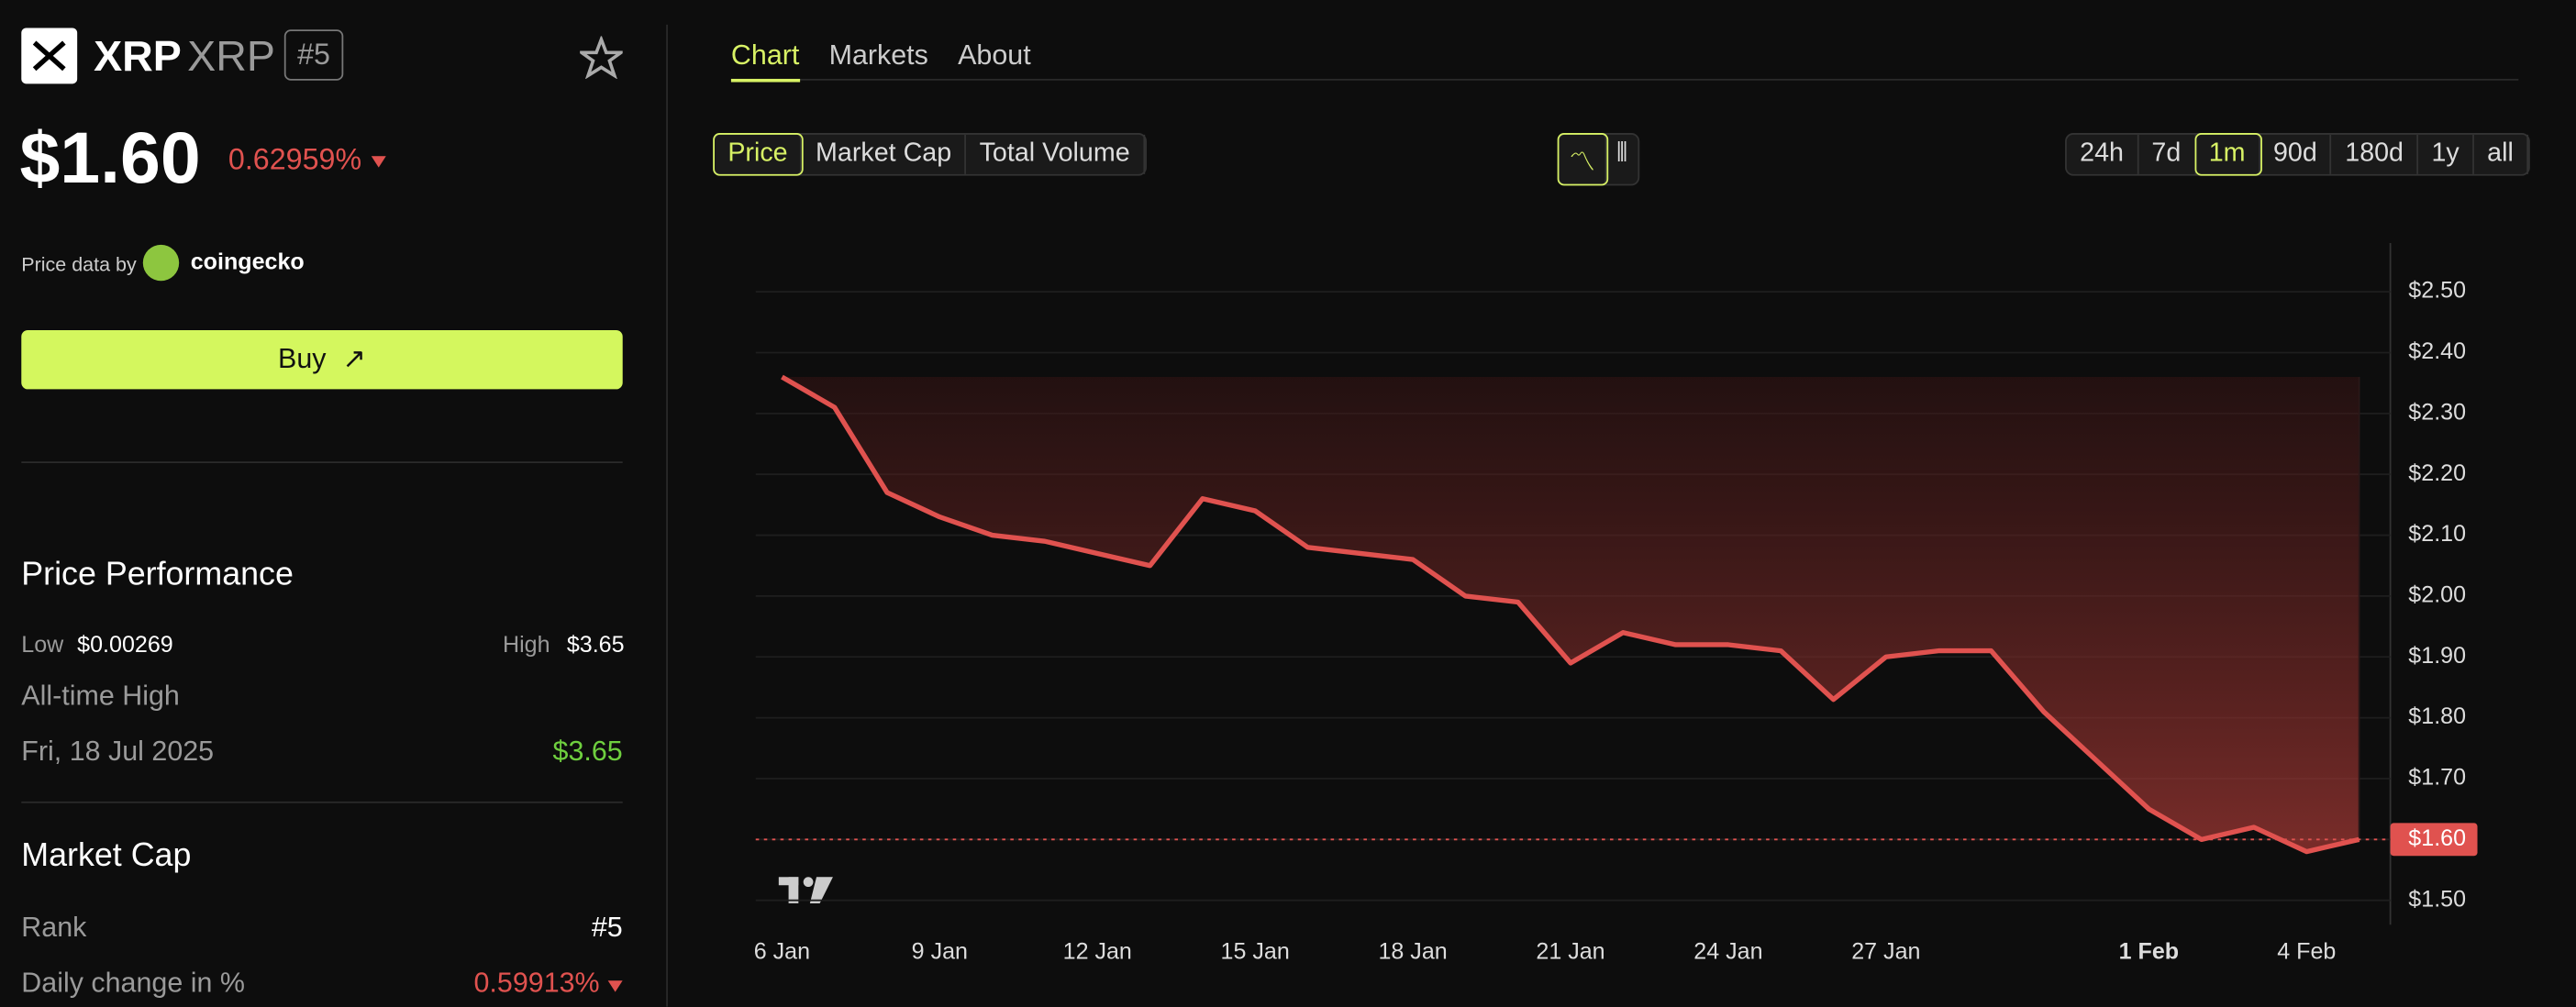  I want to click on y-tick-label: $1.80, so click(2437, 716).